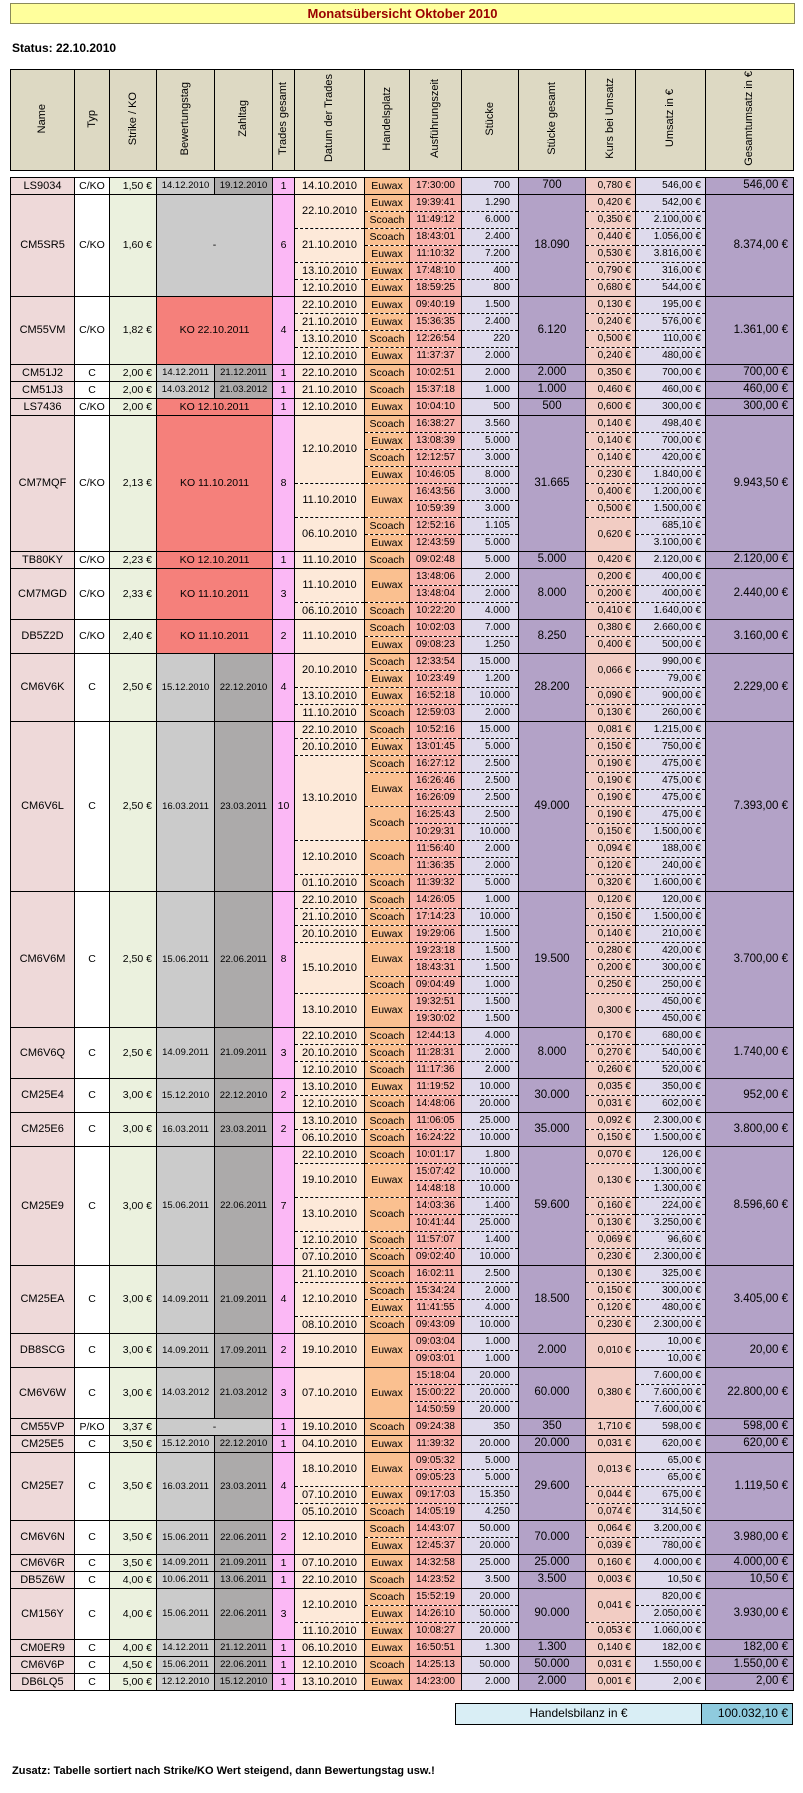 The image size is (803, 1793). I want to click on cell-strike: 4,00 €, so click(133, 1580).